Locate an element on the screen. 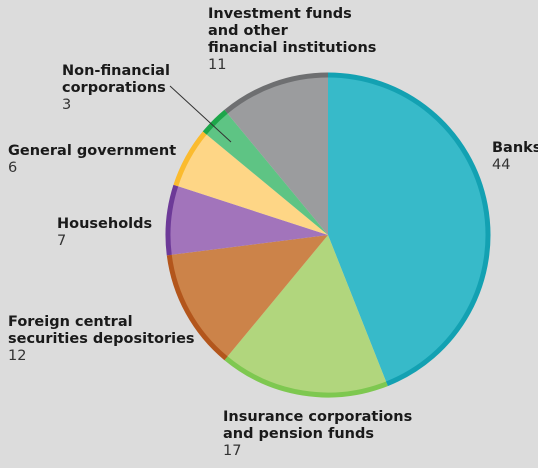  label-banks: Banks 44 is located at coordinates (515, 157).